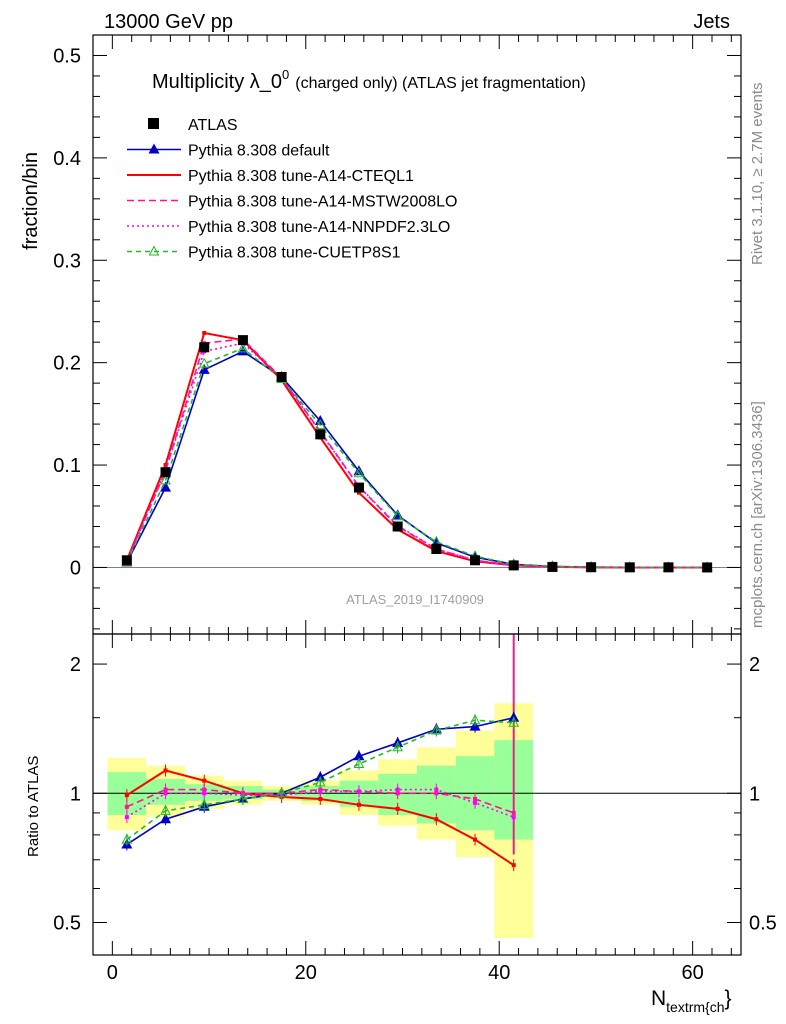 The height and width of the screenshot is (1024, 786). I want to click on ratio-y-tick-label: 2, so click(75, 665).